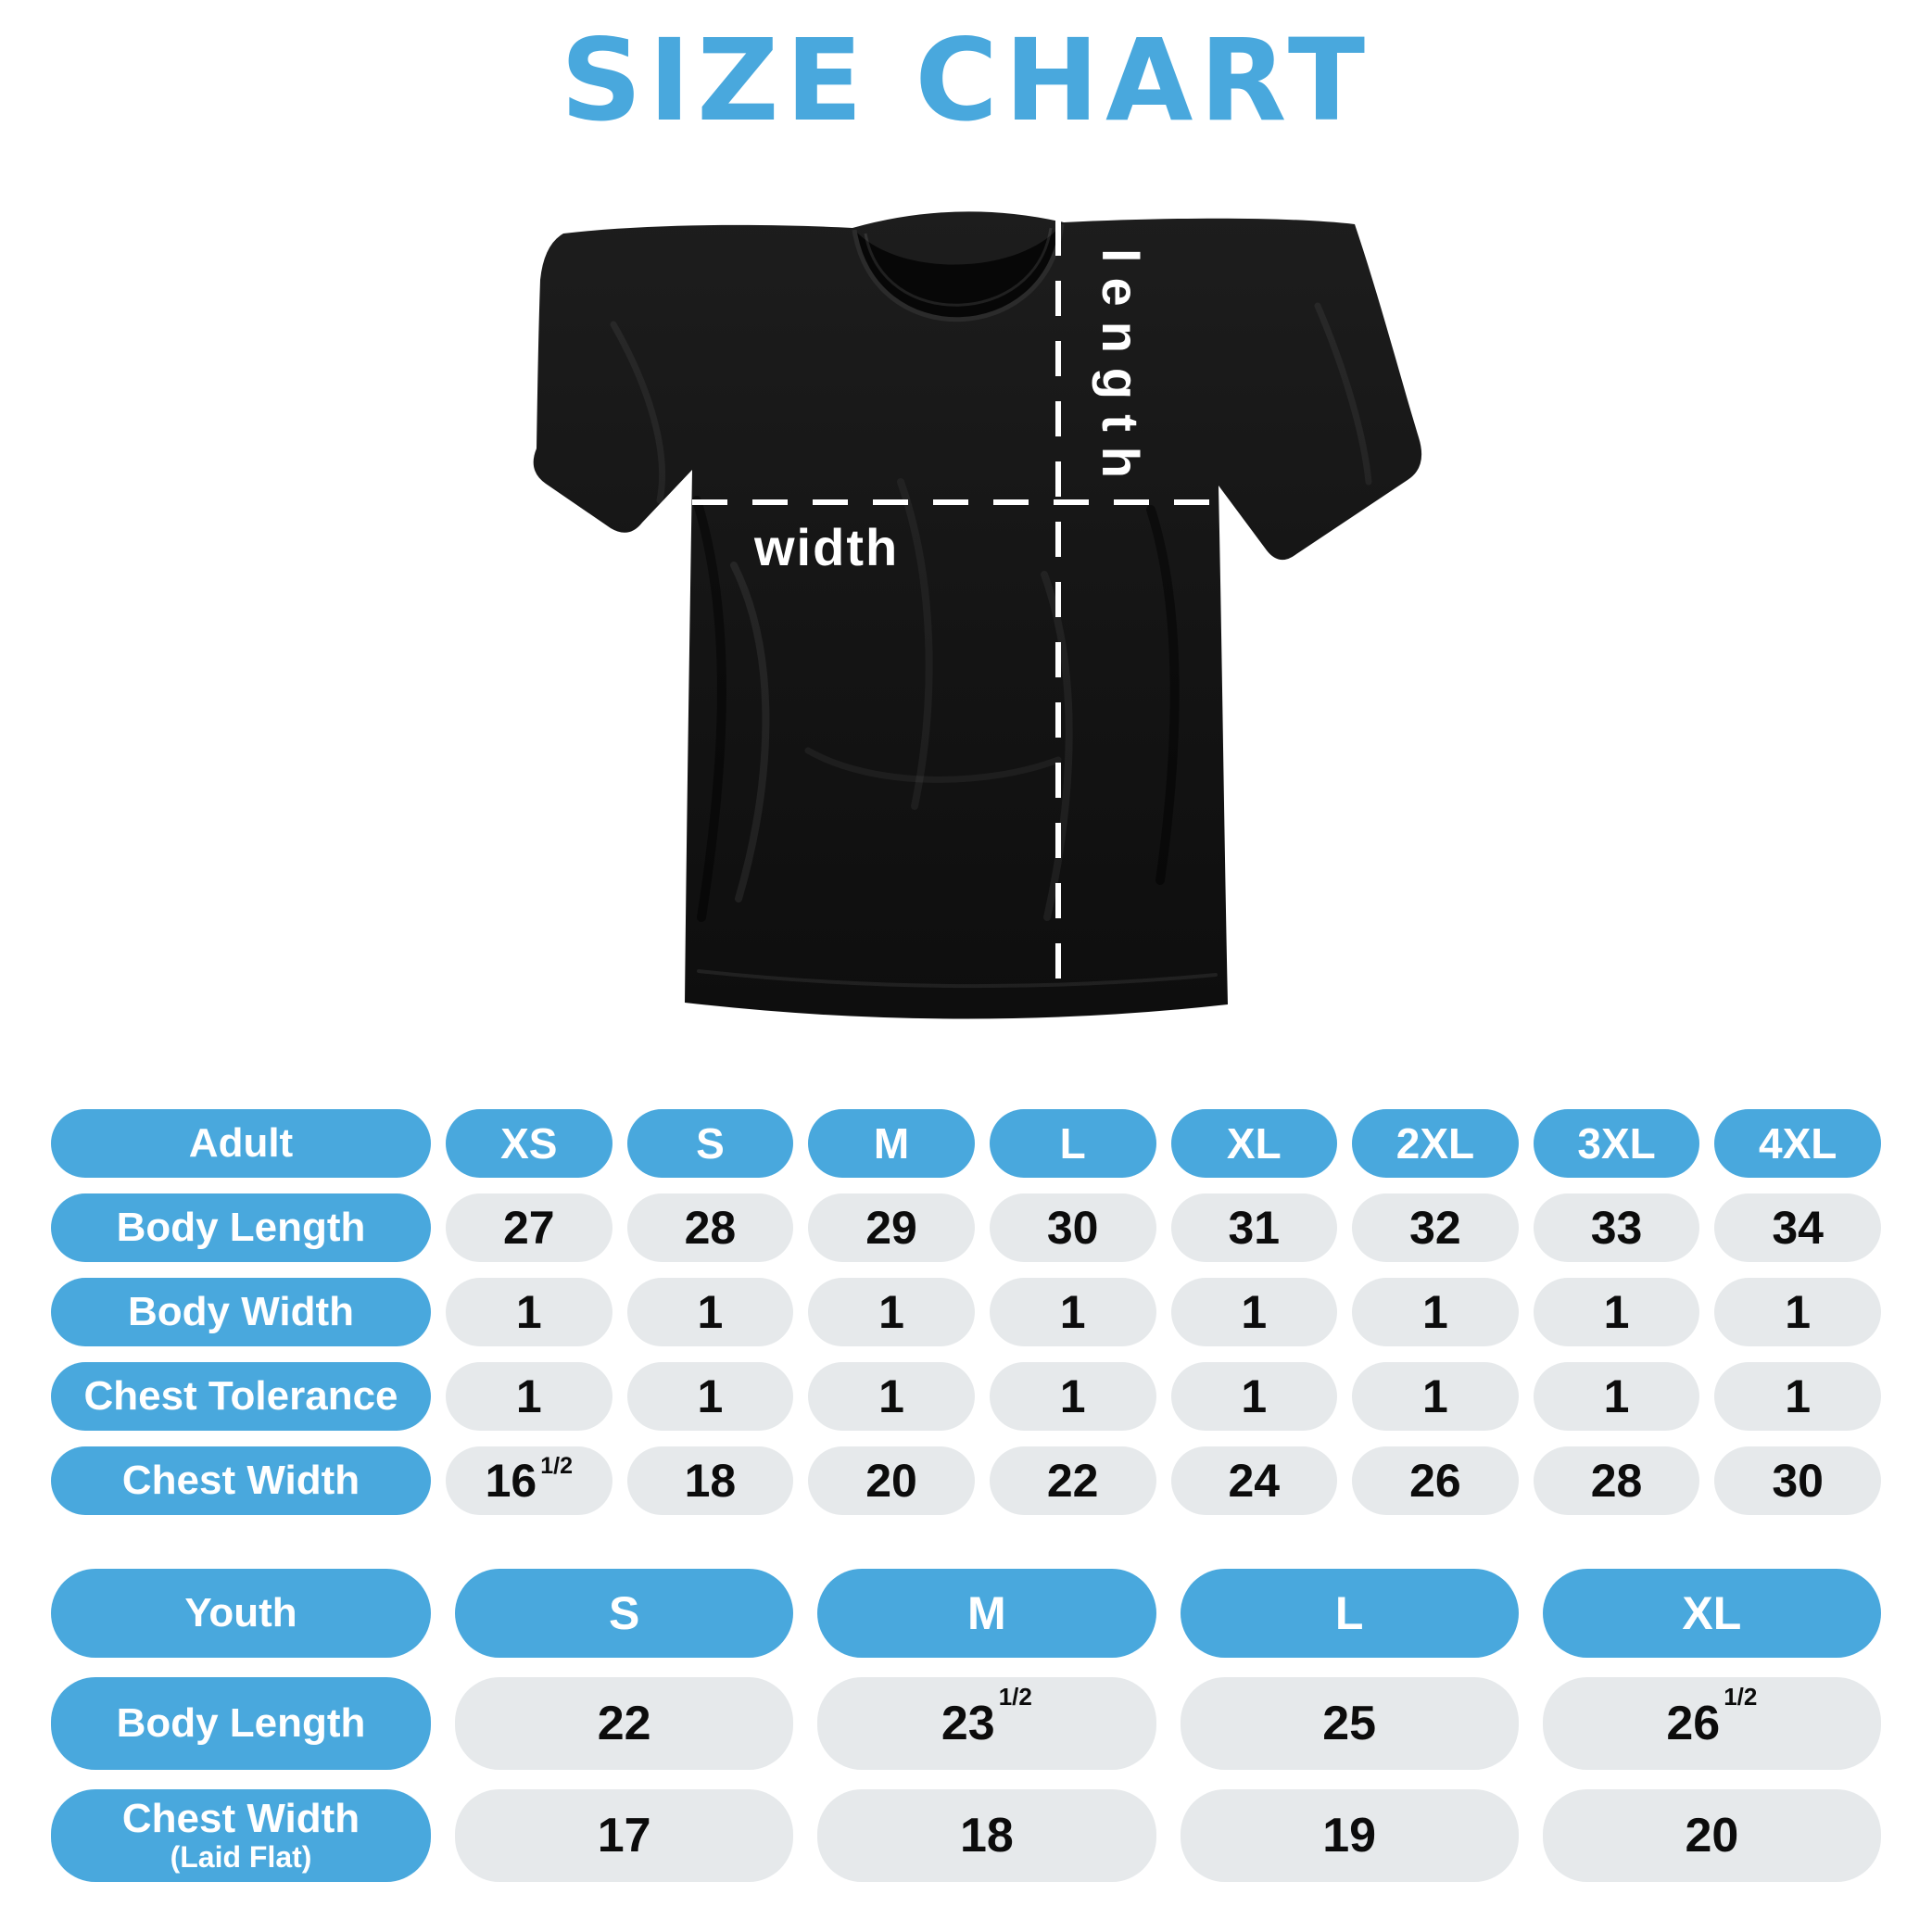  I want to click on adult_sizes-row-label: Chest Tolerance, so click(241, 1397).